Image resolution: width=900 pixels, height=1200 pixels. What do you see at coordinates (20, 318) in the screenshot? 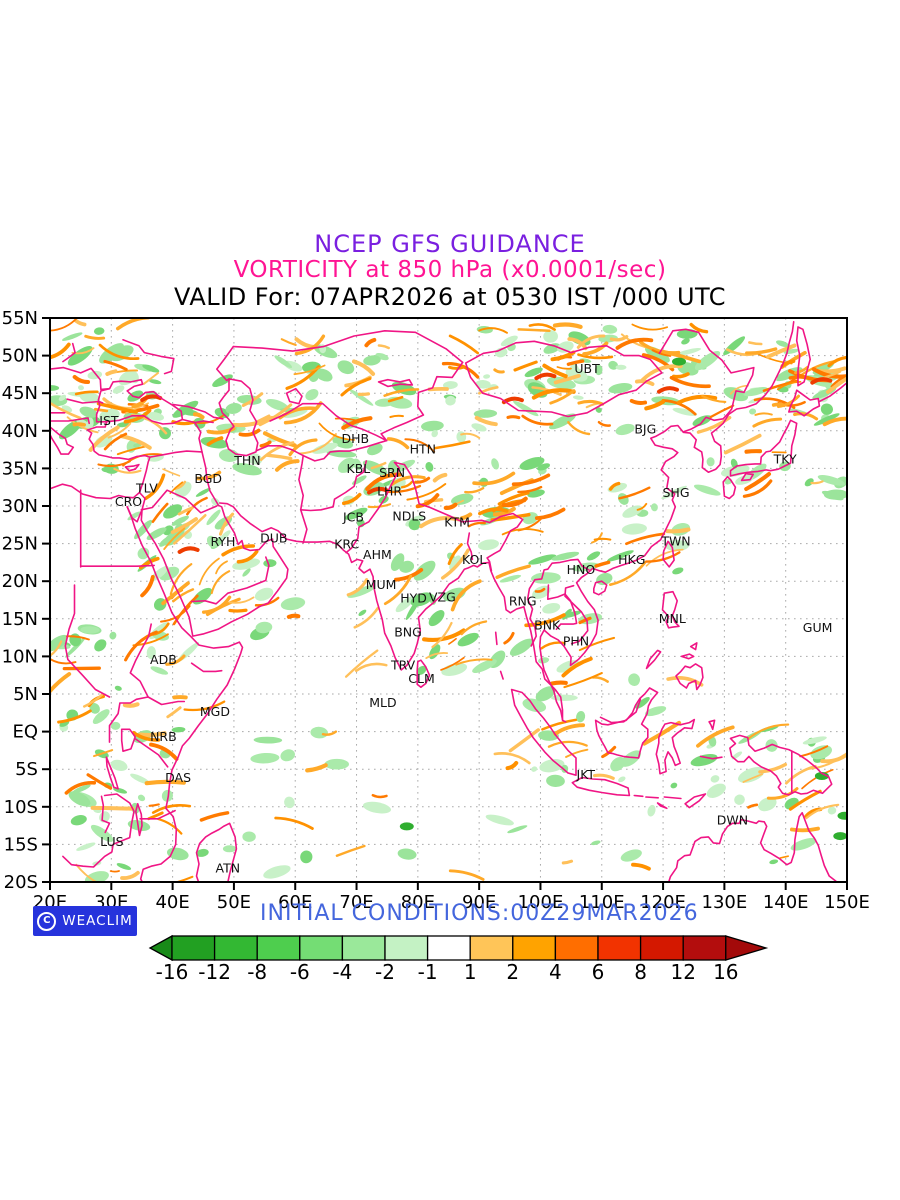
I see `y-tick-label: 55N` at bounding box center [20, 318].